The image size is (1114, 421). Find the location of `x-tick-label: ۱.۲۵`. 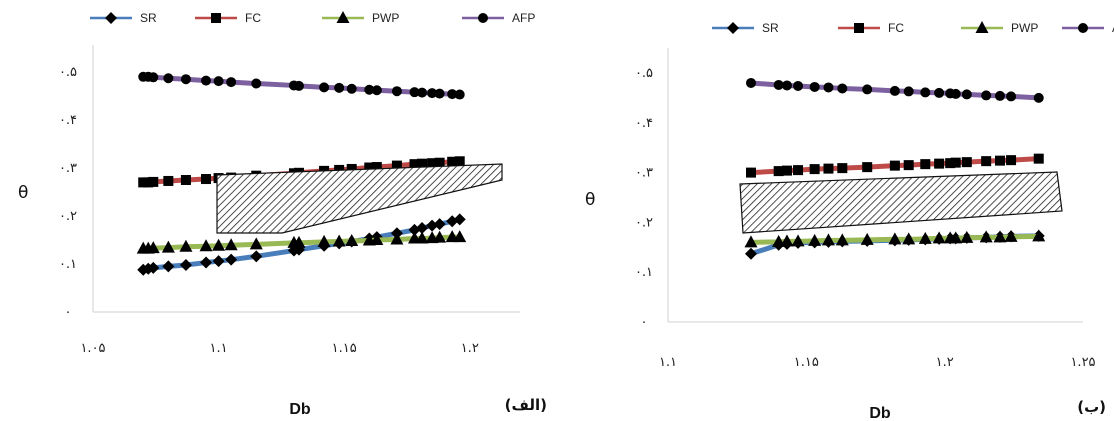

x-tick-label: ۱.۲۵ is located at coordinates (1082, 362).